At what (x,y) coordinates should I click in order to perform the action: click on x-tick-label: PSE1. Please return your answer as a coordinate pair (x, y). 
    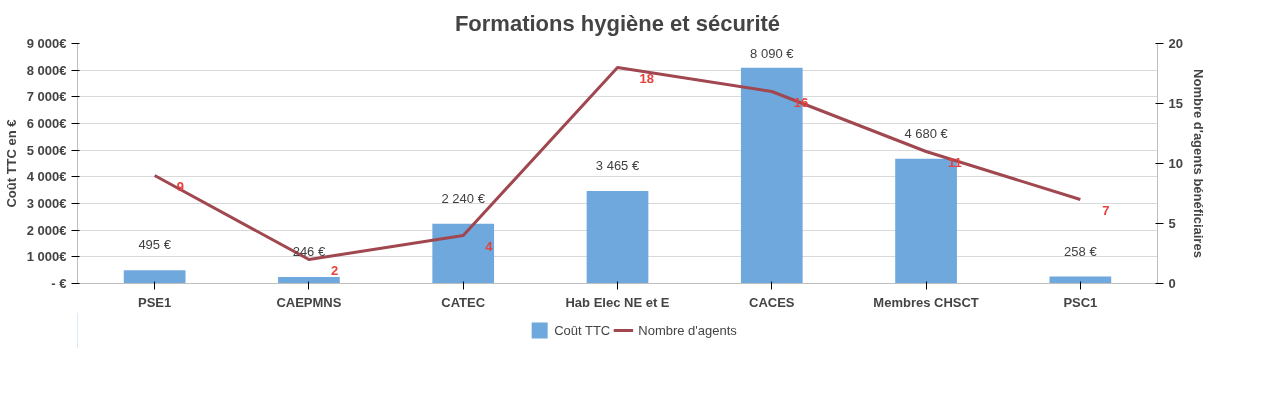
    Looking at the image, I should click on (155, 302).